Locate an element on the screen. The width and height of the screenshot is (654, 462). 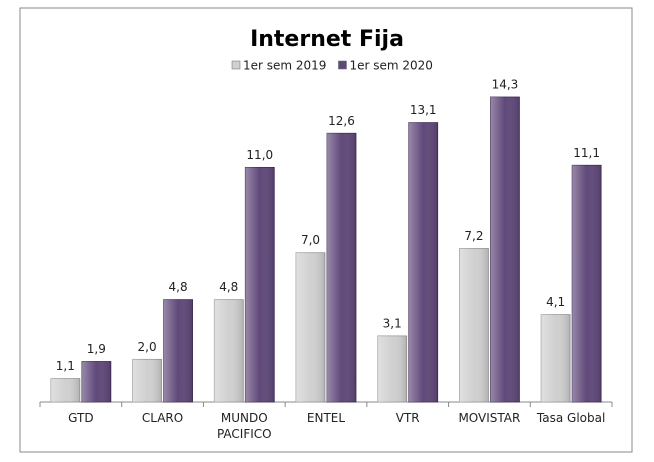
value-label: 14,3 is located at coordinates (505, 85).